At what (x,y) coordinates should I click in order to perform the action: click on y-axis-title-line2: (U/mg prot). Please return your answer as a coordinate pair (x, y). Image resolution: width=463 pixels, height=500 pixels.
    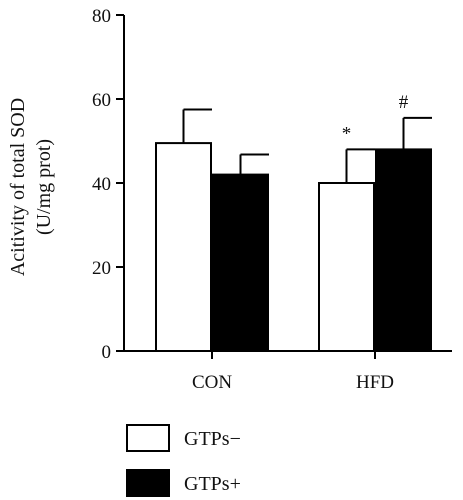
    Looking at the image, I should click on (44, 187).